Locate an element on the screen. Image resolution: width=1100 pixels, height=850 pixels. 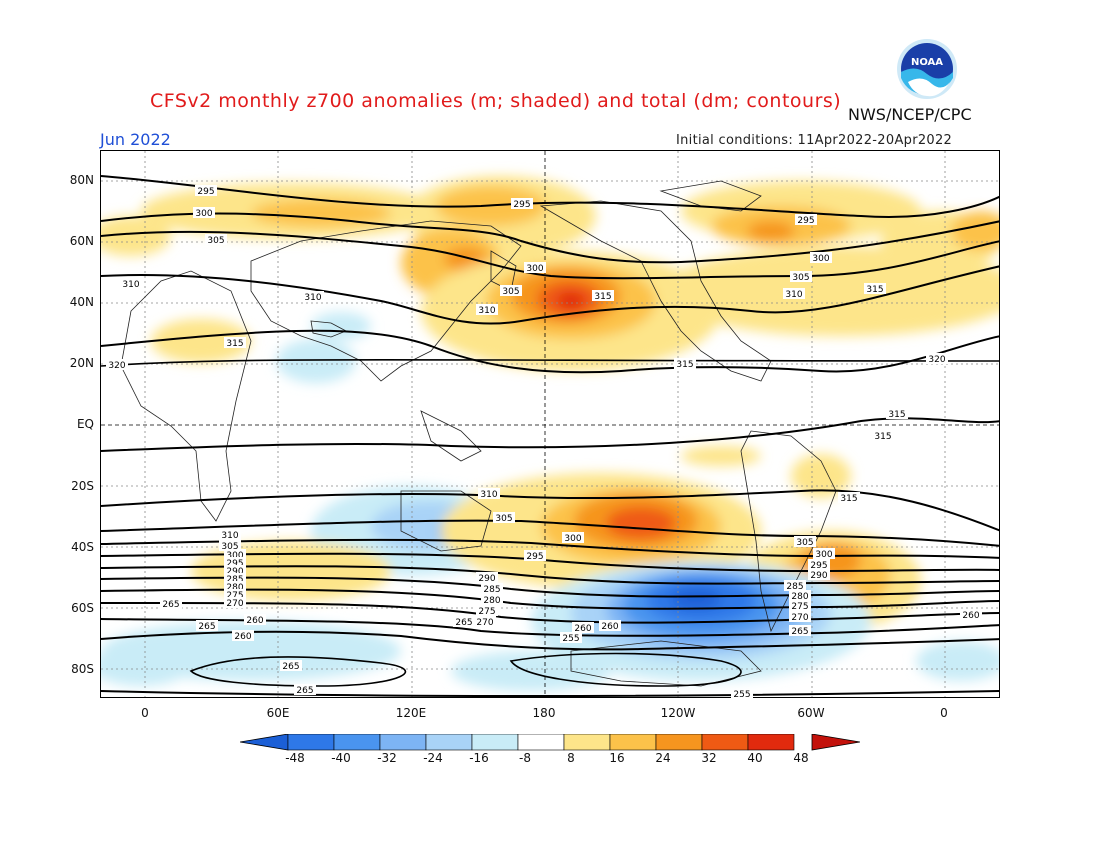
contour-label: 270 is located at coordinates (235, 603).